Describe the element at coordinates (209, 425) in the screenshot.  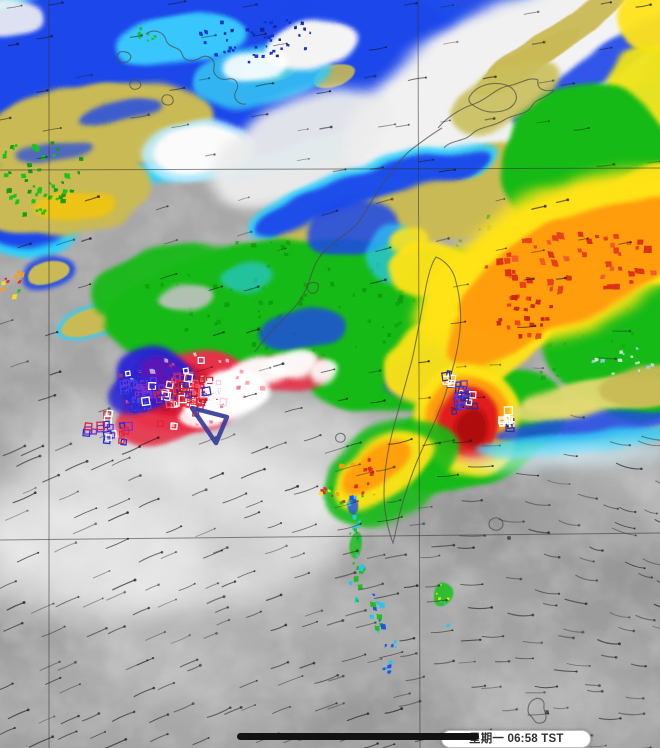
I see `storm-warning-triangle` at that location.